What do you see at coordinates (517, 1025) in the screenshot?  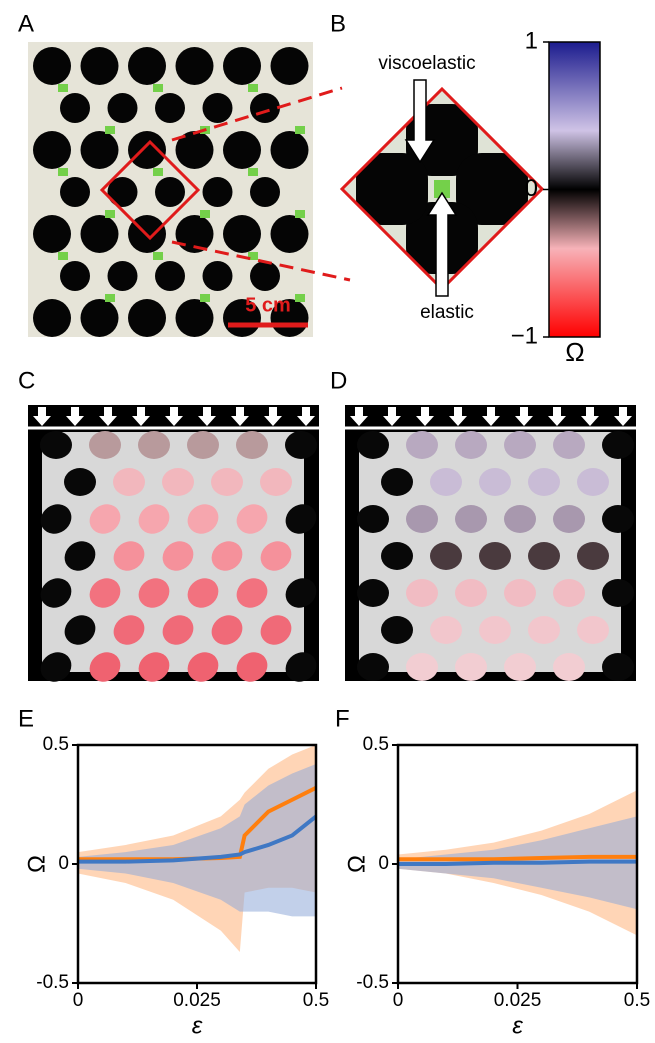 I see `x-axis-label: ε` at bounding box center [517, 1025].